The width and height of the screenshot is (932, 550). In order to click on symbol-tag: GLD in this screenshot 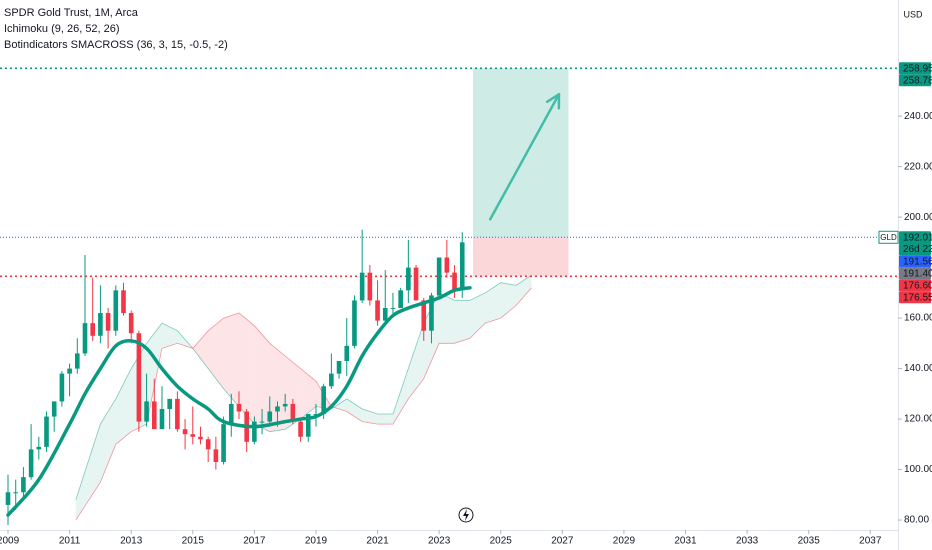, I will do `click(888, 237)`.